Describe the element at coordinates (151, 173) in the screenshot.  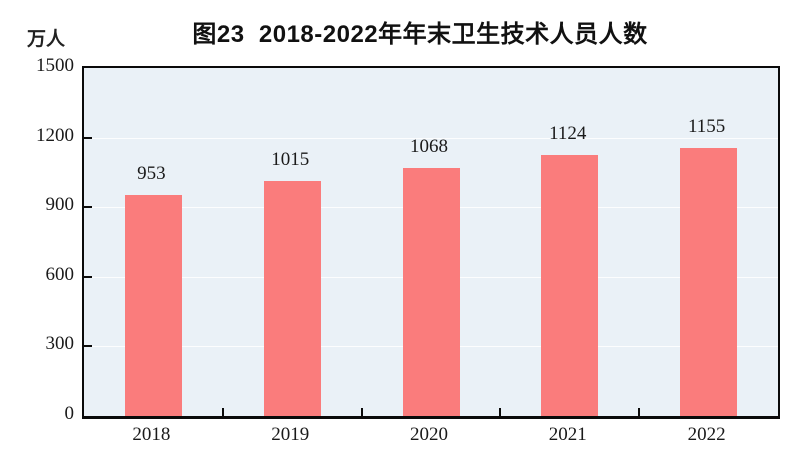
I see `bar-value-label: 953` at that location.